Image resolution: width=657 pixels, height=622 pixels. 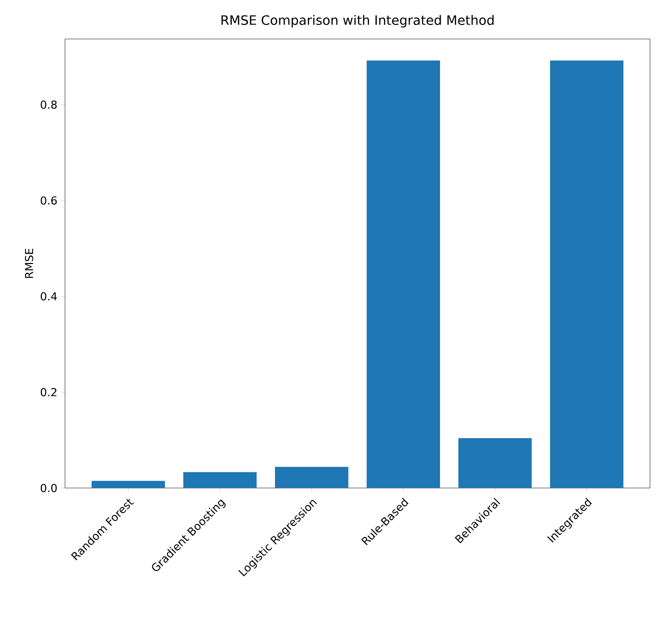 I want to click on chart-title: RMSE Comparison with Integrated Method, so click(x=358, y=21).